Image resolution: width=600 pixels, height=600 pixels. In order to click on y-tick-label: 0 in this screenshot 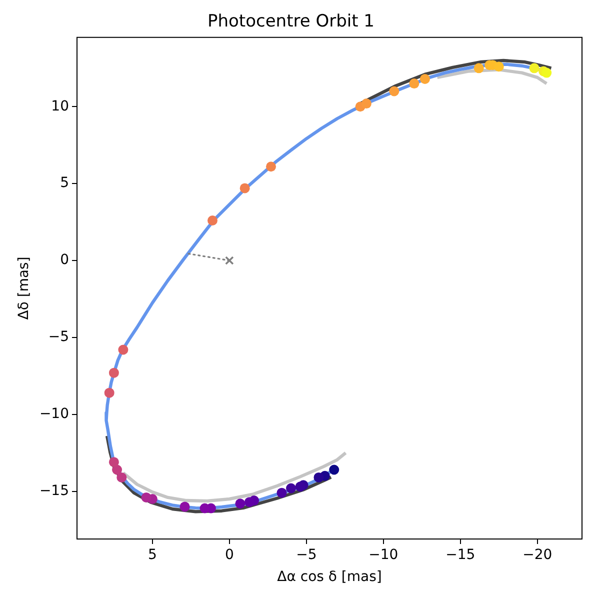, I will do `click(64, 260)`.